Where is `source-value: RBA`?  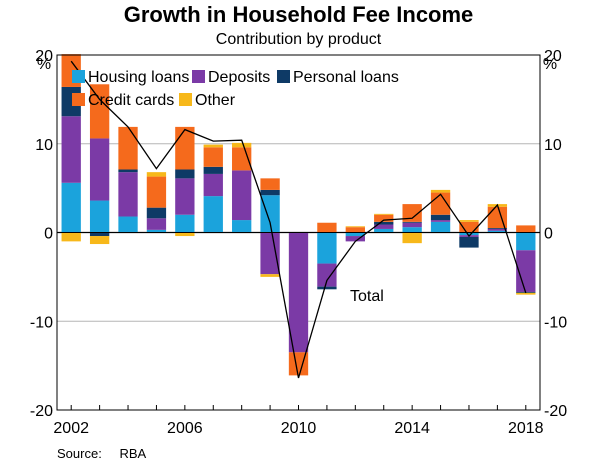
source-value: RBA is located at coordinates (133, 453).